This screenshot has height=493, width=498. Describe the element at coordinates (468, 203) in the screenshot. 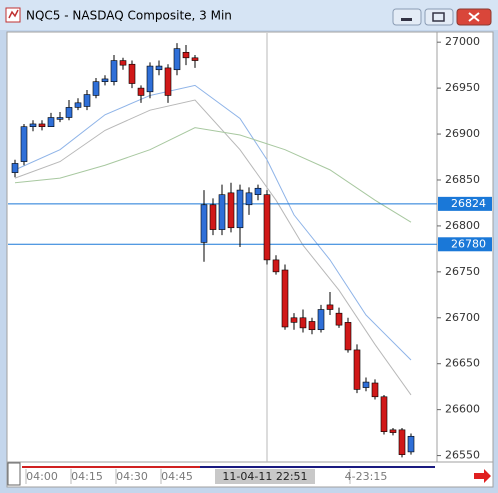

I see `price-line-label: 26824` at that location.